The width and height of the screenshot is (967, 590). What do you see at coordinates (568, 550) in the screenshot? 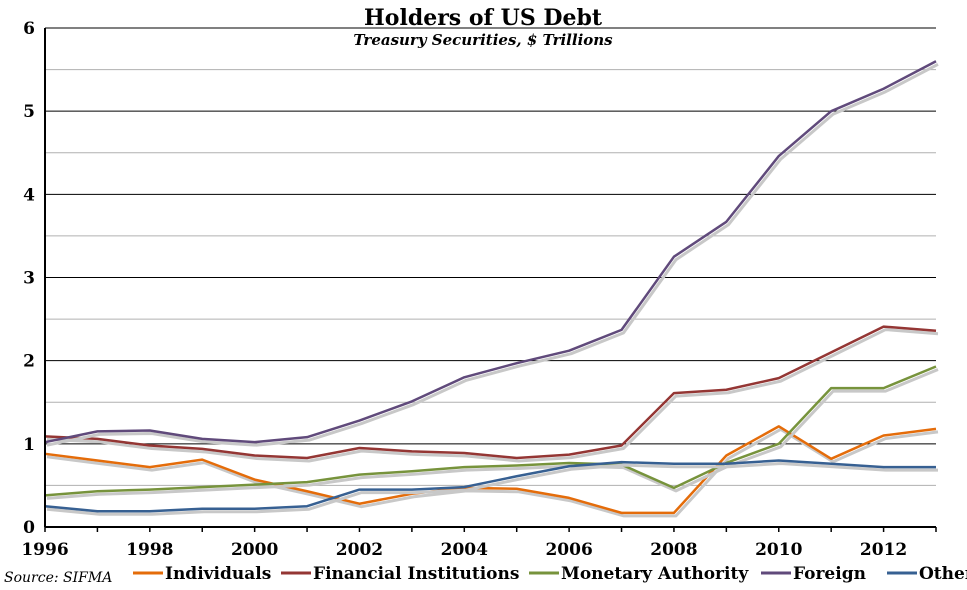
I see `x-tick-label: 2006` at bounding box center [568, 550].